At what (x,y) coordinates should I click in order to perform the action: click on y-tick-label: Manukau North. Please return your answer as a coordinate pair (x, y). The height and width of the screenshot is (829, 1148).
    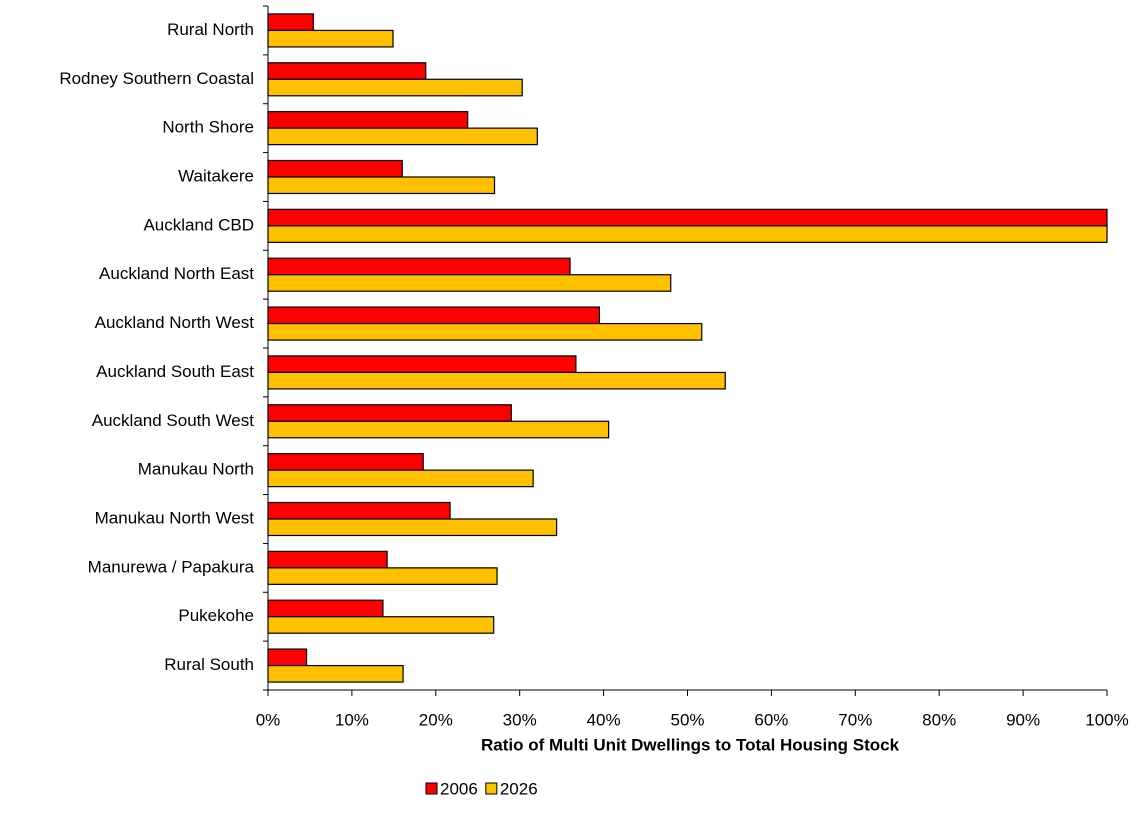
    Looking at the image, I should click on (196, 469).